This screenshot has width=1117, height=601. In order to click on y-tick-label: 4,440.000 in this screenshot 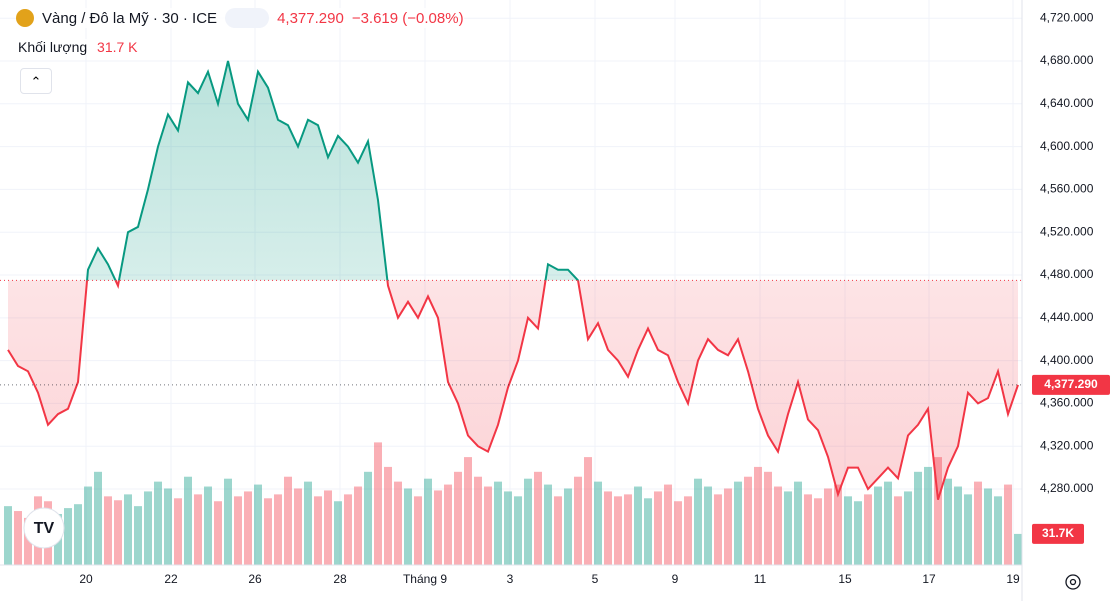, I will do `click(1067, 317)`.